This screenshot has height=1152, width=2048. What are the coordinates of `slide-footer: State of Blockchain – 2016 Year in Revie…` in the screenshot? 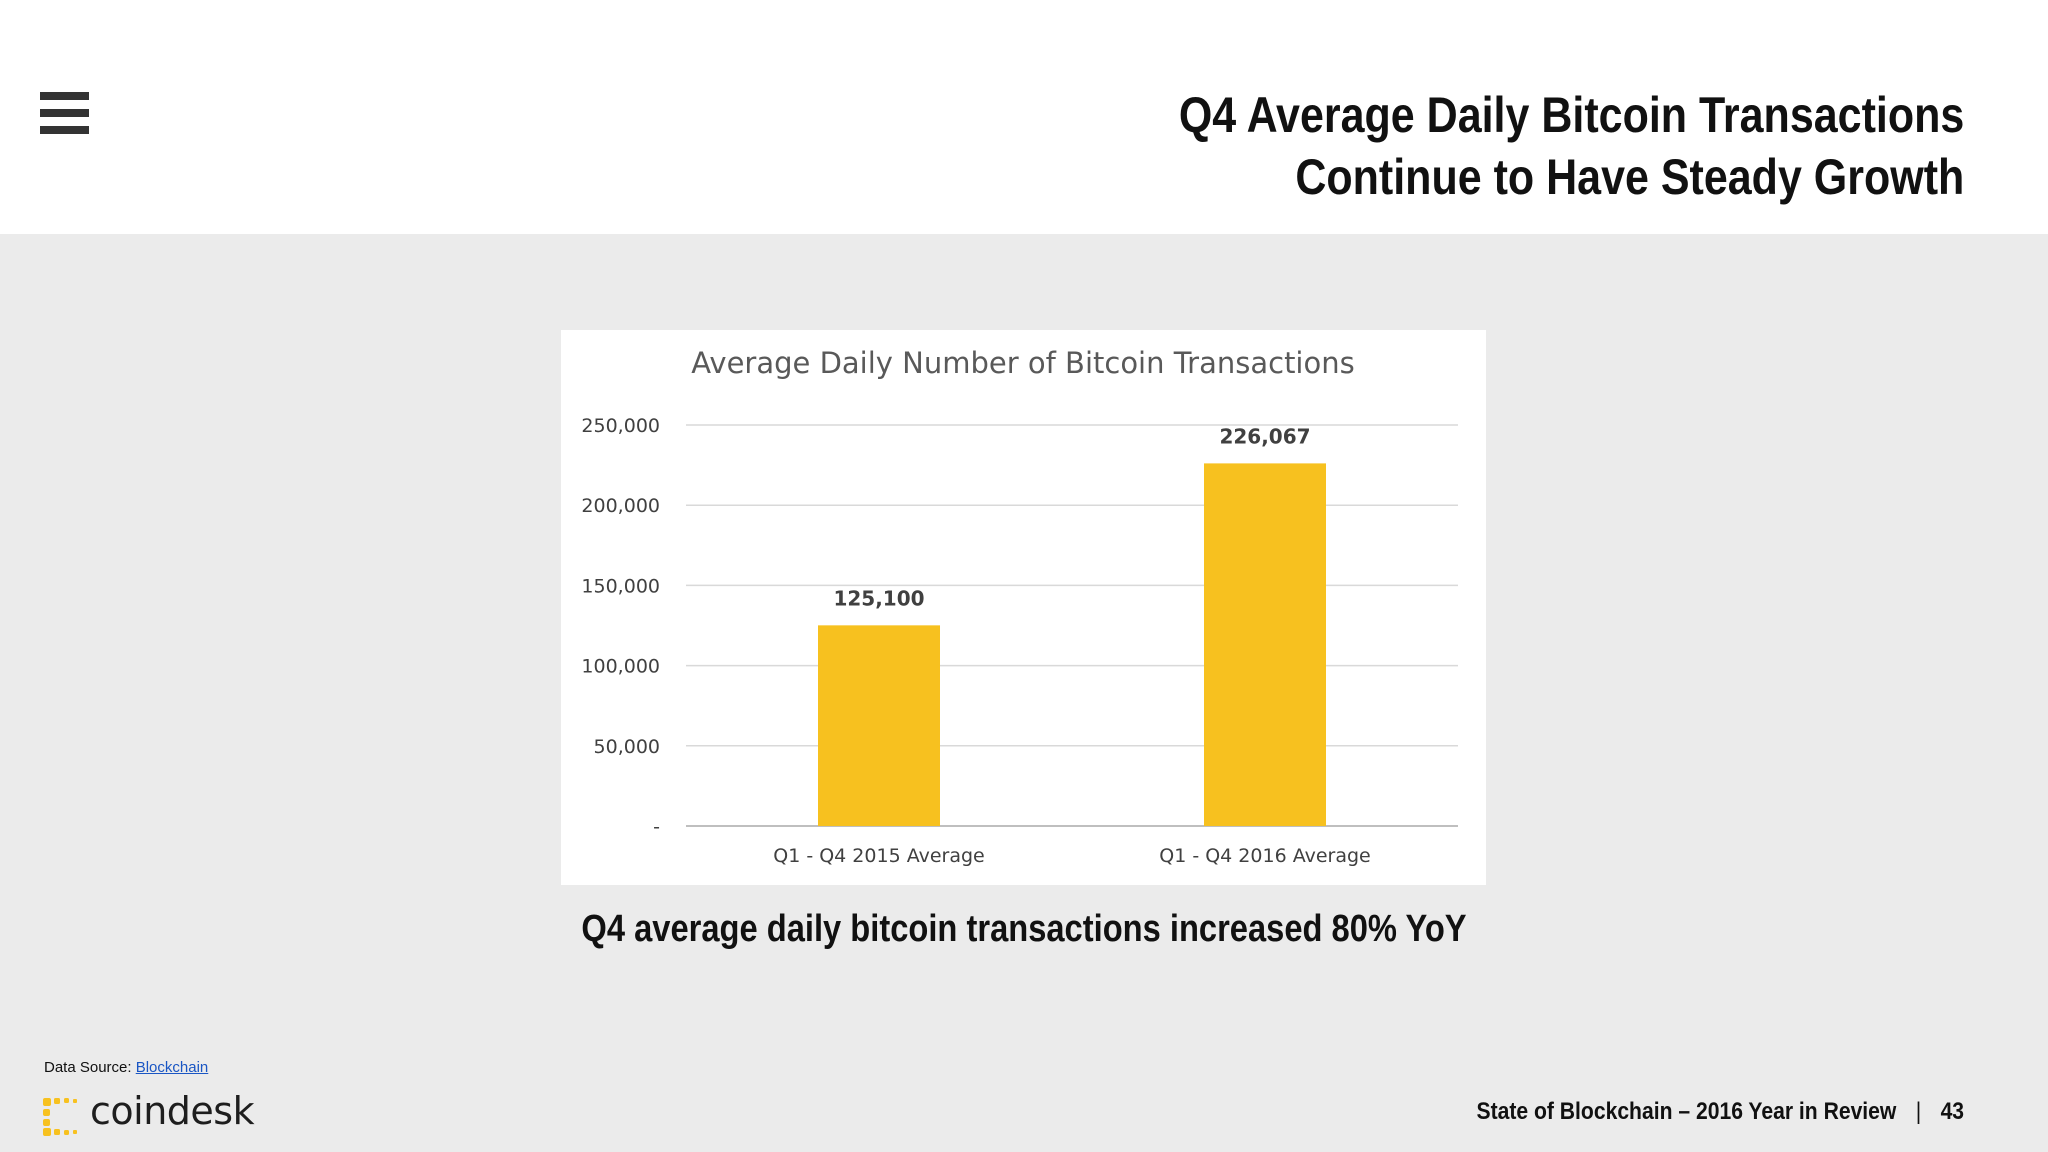 It's located at (1720, 1112).